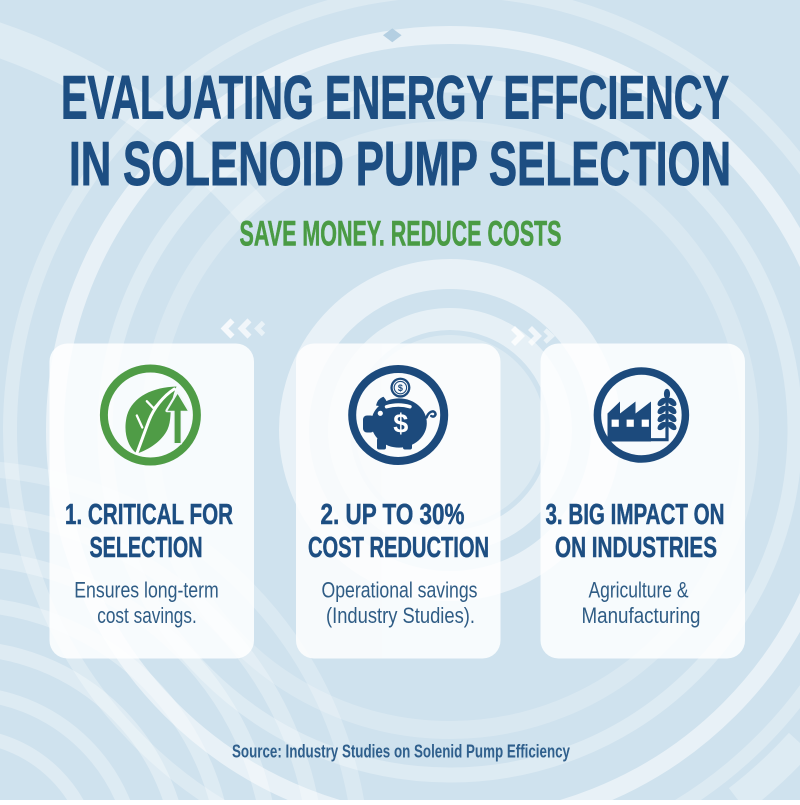  I want to click on svg-text: Manufacturing, so click(641, 615).